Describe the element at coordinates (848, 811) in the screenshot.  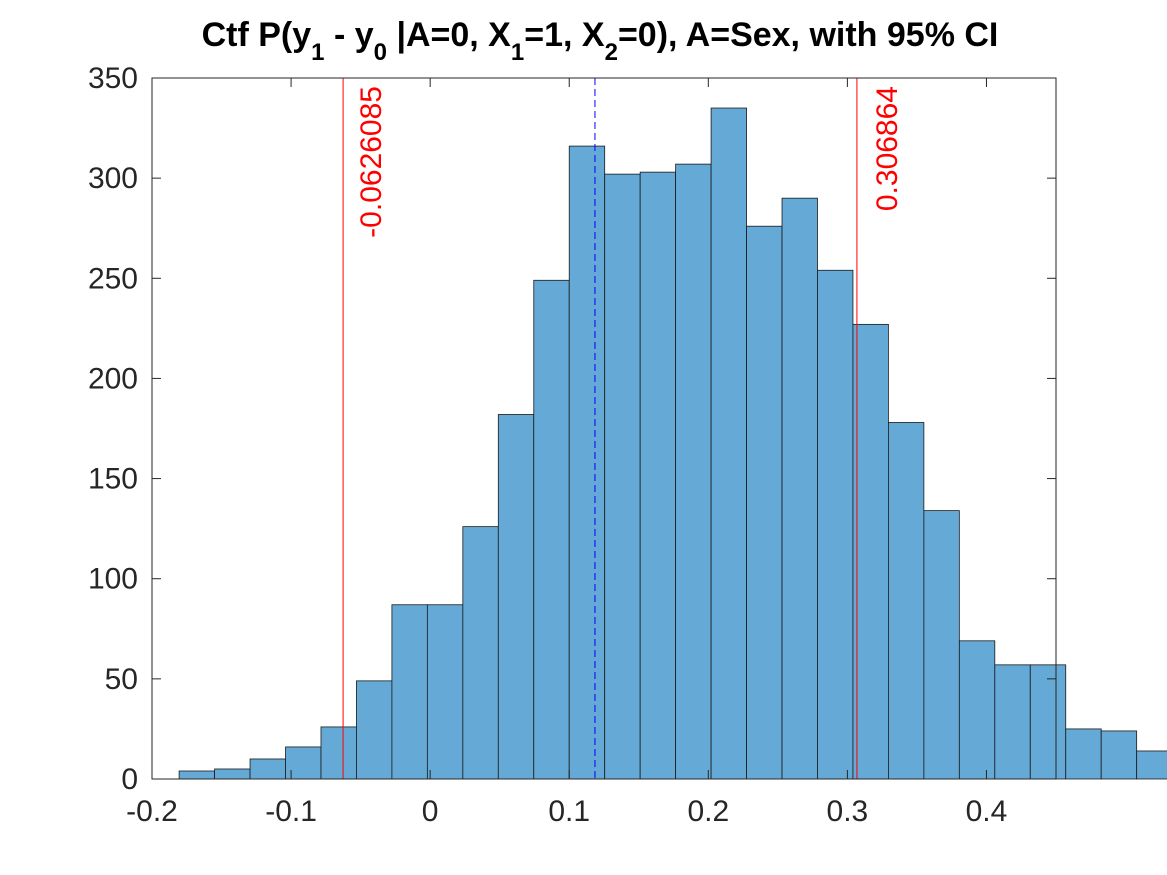
I see `x-tick-label: 0.3` at that location.